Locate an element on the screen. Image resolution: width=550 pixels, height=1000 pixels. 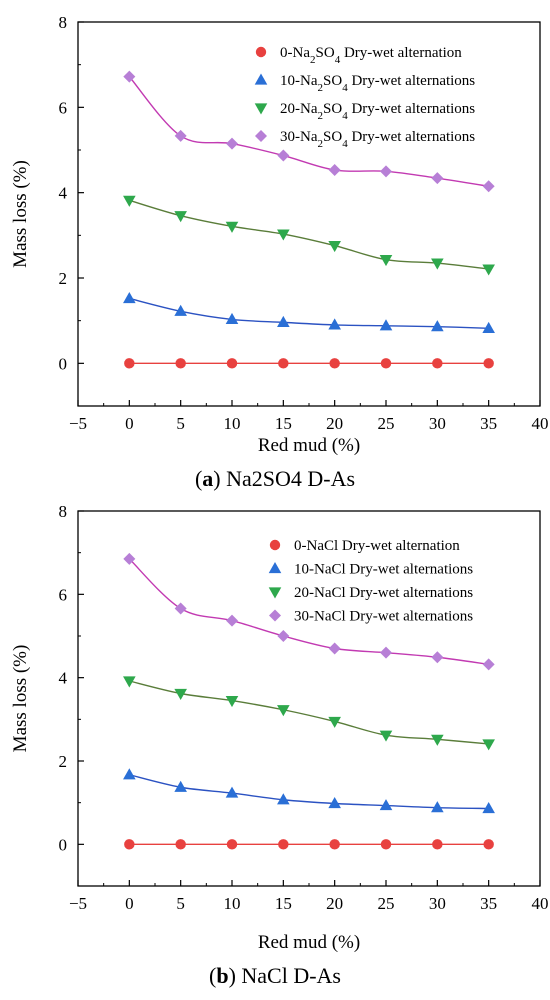
legend-label: 0-NaCl Dry-wet alternation is located at coordinates (377, 546).